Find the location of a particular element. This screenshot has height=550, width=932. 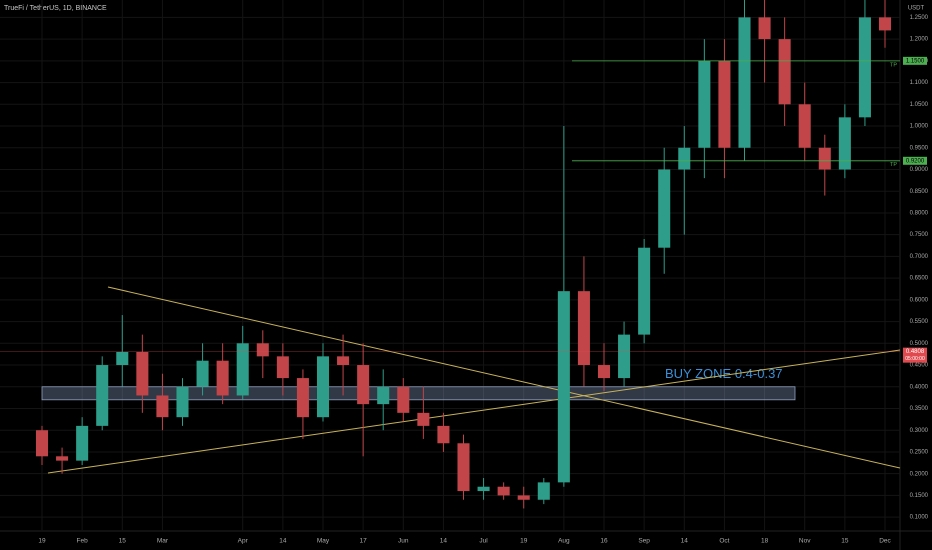

x-tick-label: 18 is located at coordinates (765, 541).